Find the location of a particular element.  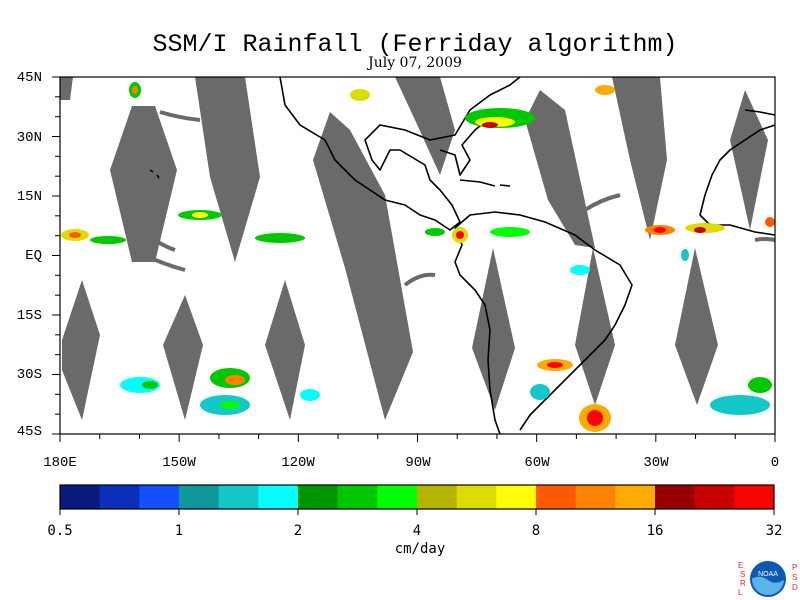

lon-label-90w: 90W is located at coordinates (418, 463).